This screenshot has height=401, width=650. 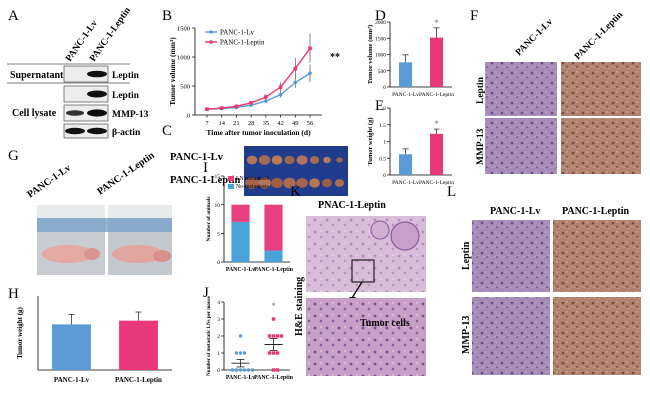 What do you see at coordinates (126, 96) in the screenshot?
I see `blot-row-label: Leptin` at bounding box center [126, 96].